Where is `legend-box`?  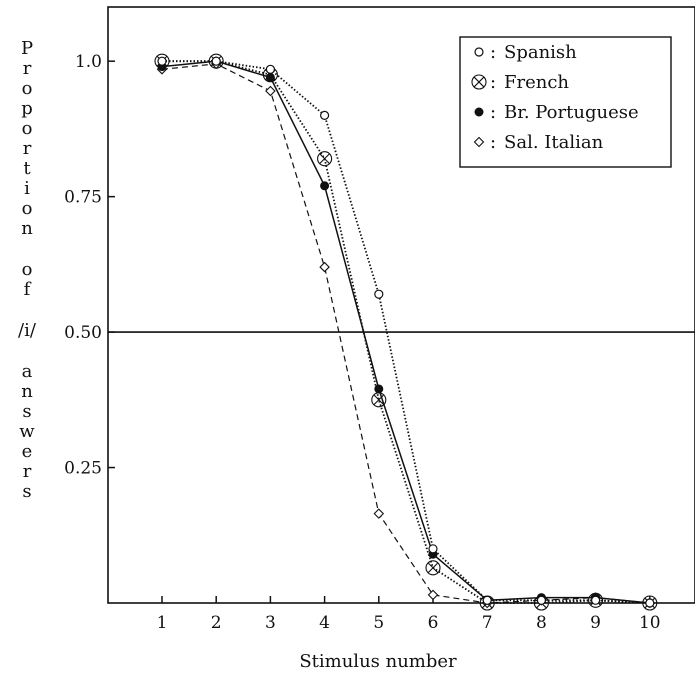 legend-box is located at coordinates (565, 102).